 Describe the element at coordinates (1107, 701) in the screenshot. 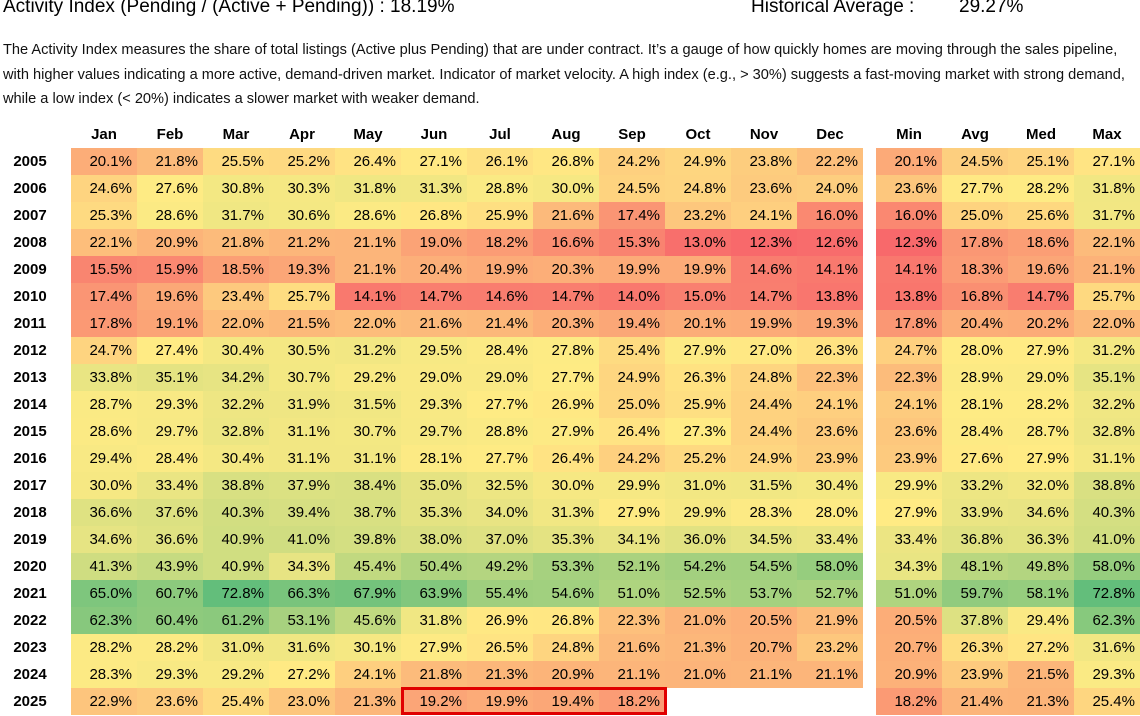

I see `stat-cell-max: 25.4%` at that location.